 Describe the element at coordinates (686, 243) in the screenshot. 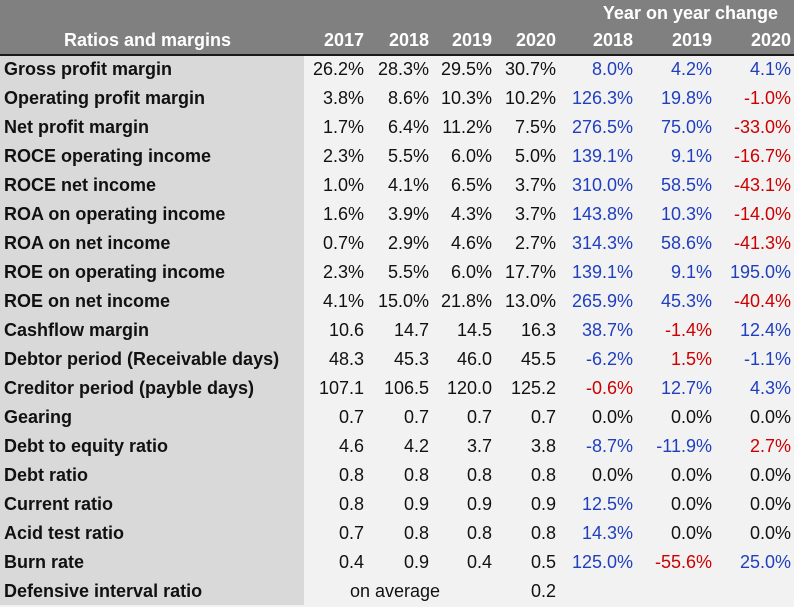

I see `change-cell: 58.6%` at that location.